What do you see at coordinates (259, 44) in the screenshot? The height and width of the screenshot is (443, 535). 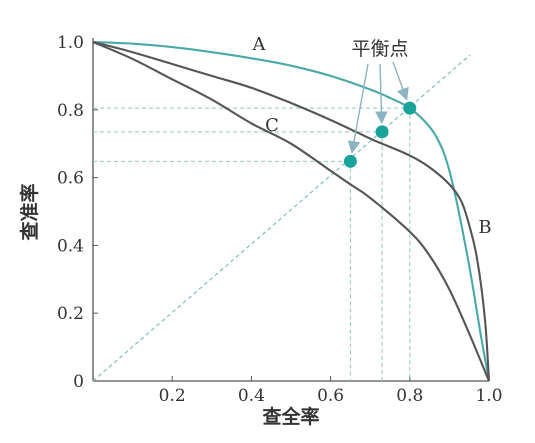 I see `curve-label-a: A` at bounding box center [259, 44].